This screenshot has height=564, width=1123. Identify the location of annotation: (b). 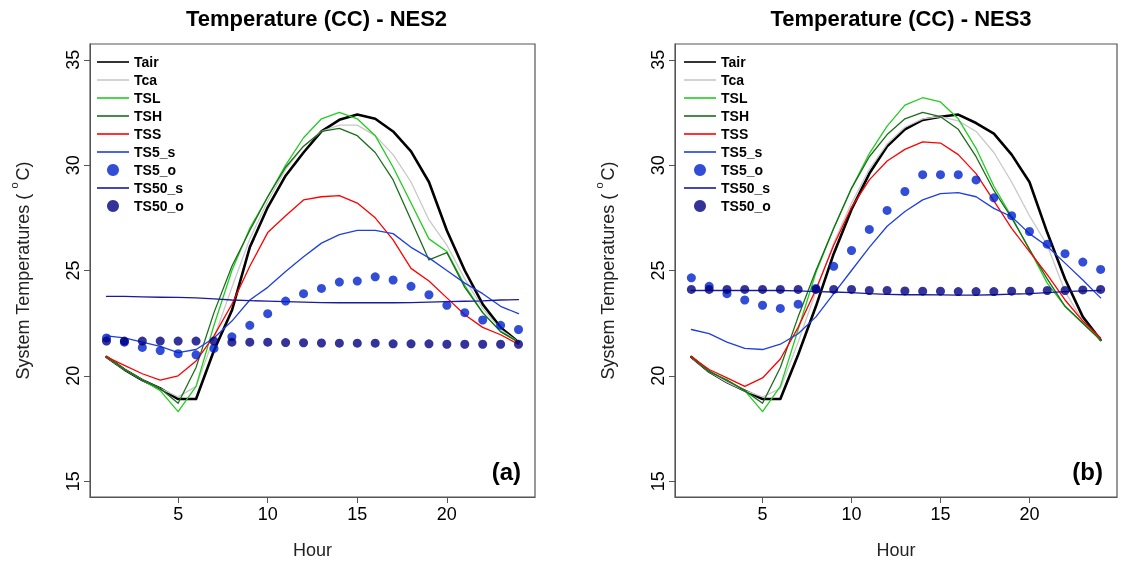
(1088, 471).